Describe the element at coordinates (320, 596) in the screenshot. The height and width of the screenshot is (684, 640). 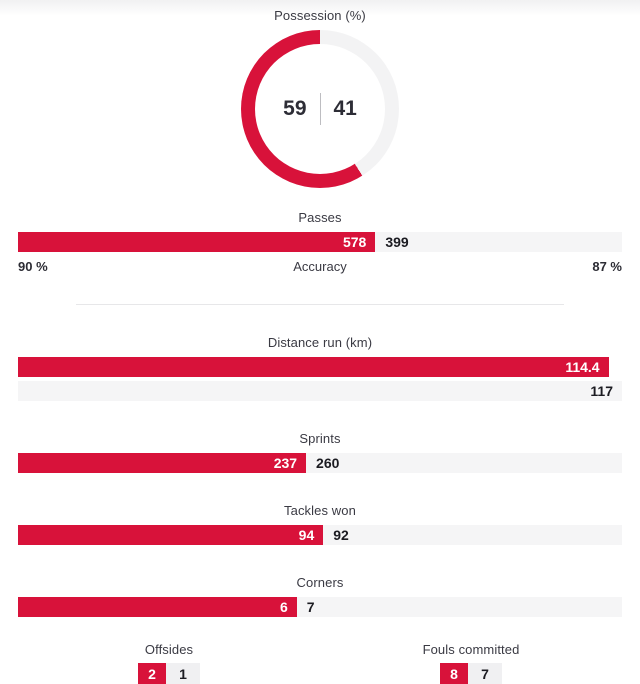
I see `corners-section: Corners 6 7` at that location.